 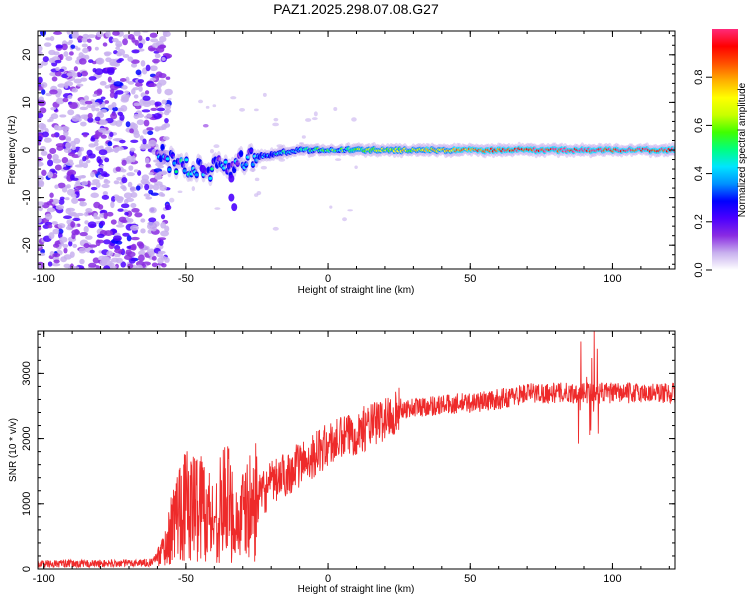 I want to click on snr-y-tick-label: 1000, so click(x=27, y=504).